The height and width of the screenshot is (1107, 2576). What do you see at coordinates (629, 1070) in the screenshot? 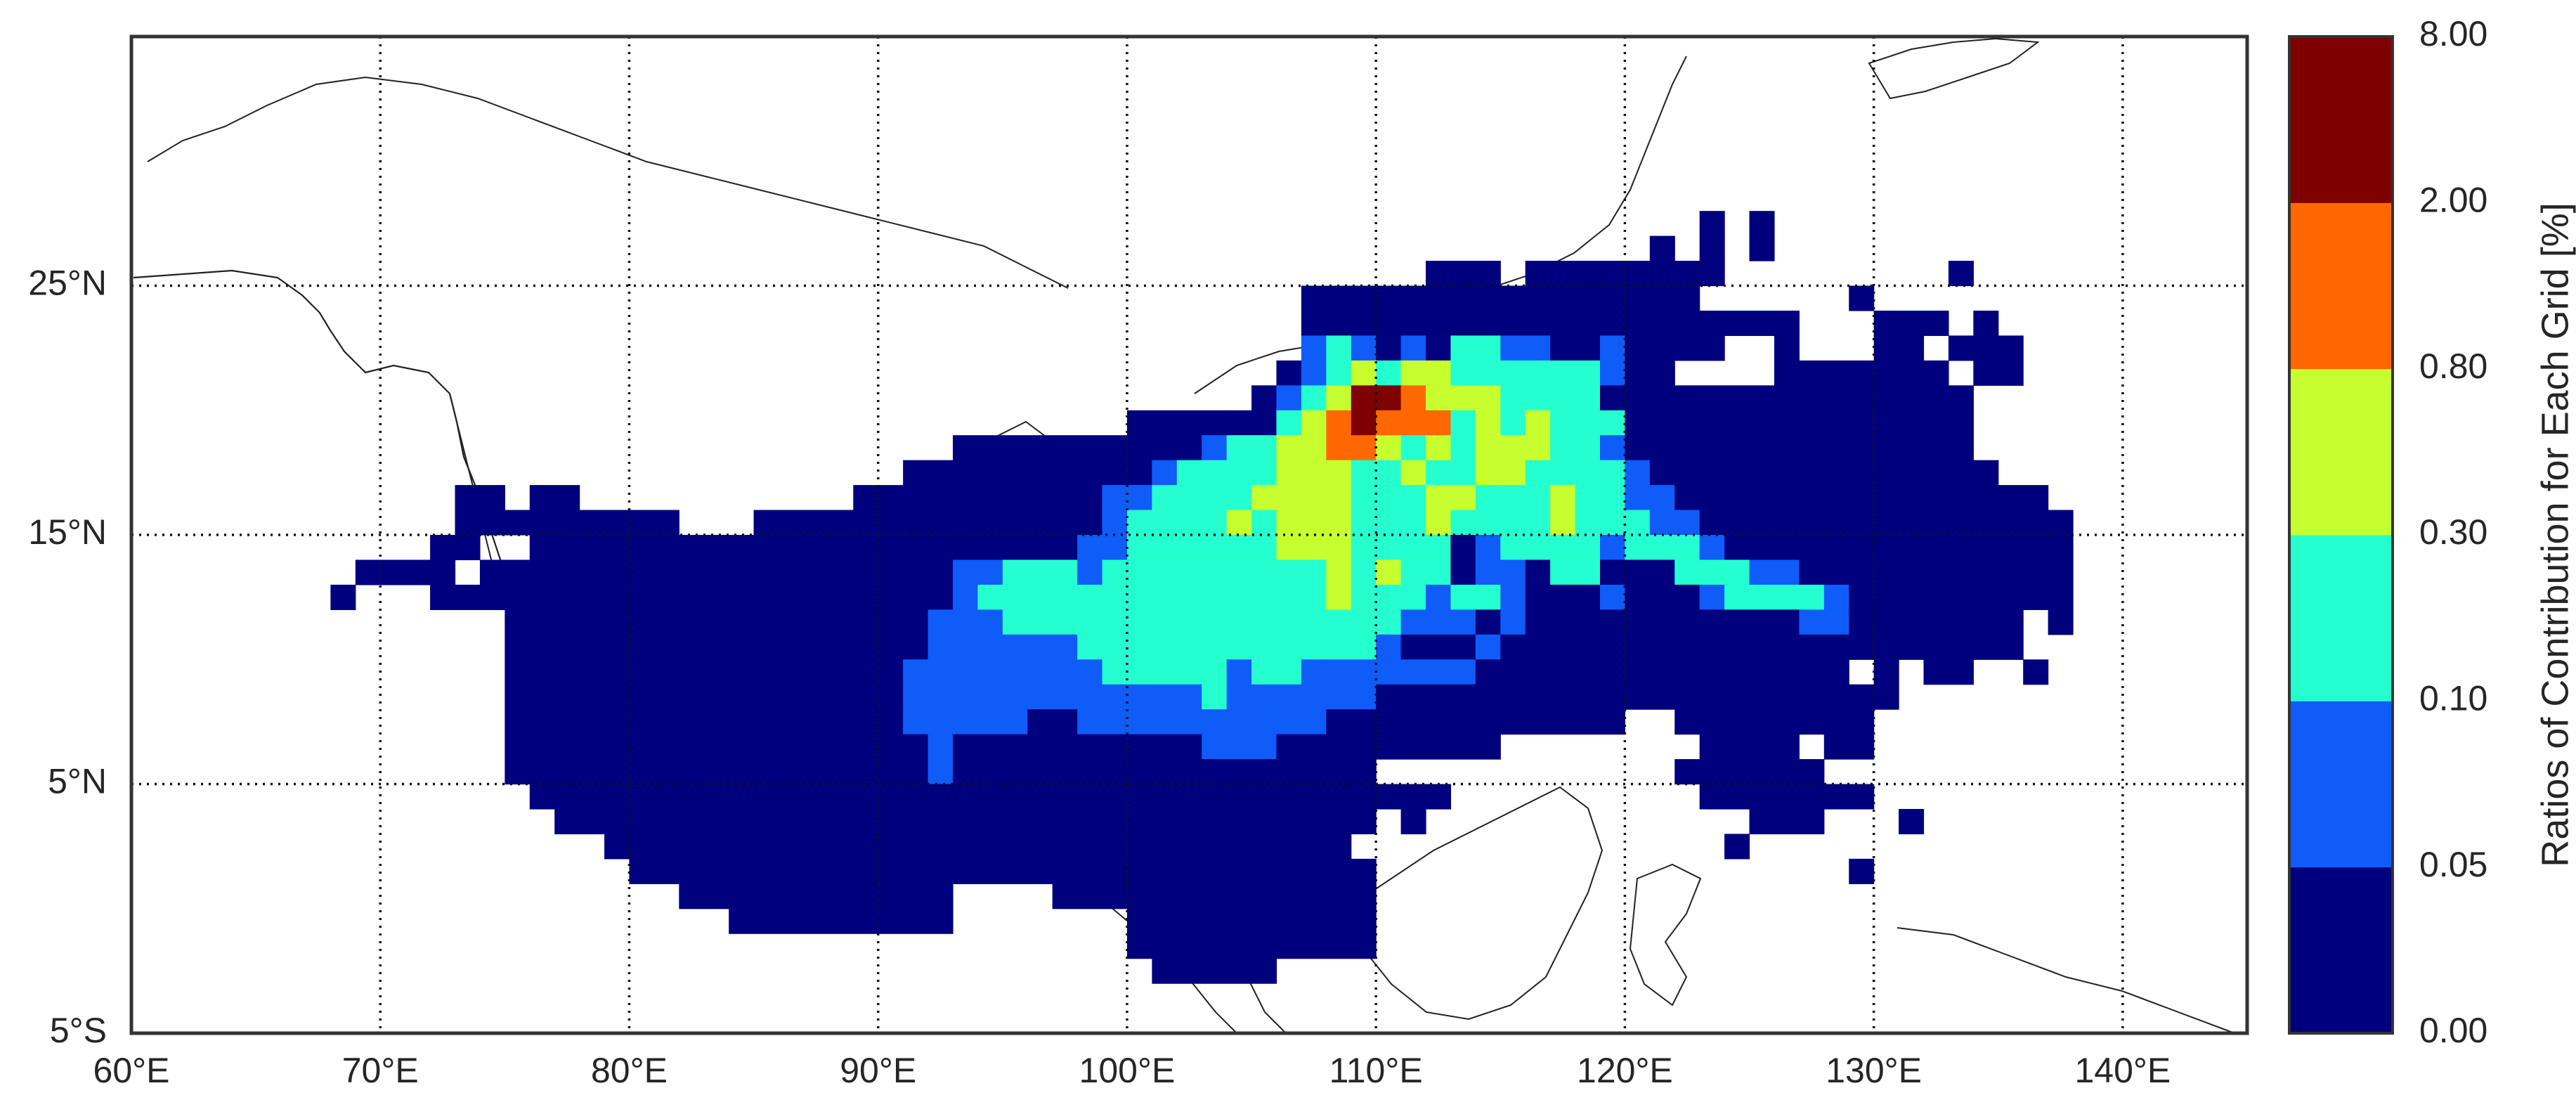
I see `longitude-tick-label: 80°E` at bounding box center [629, 1070].